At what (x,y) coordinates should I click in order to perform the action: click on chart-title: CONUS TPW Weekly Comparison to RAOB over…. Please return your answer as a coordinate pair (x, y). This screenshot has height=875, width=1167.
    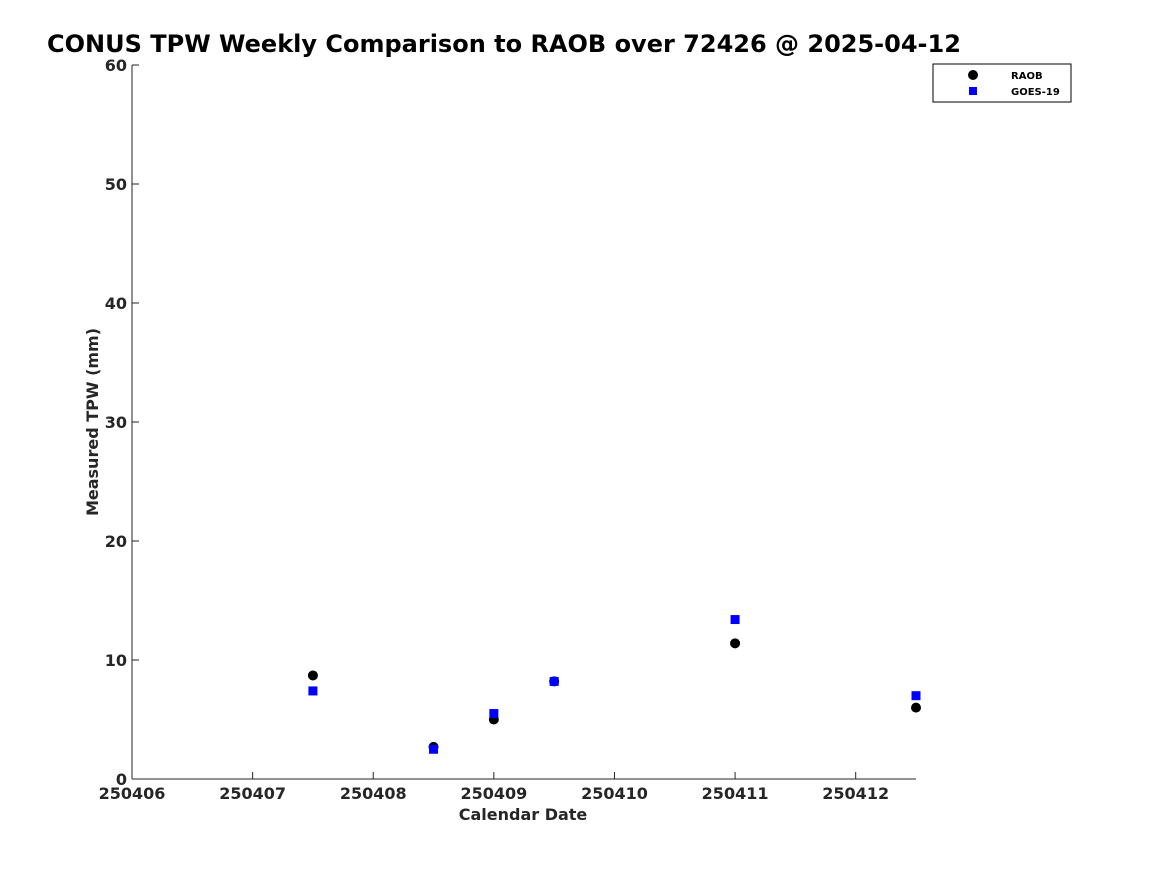
    Looking at the image, I should click on (504, 44).